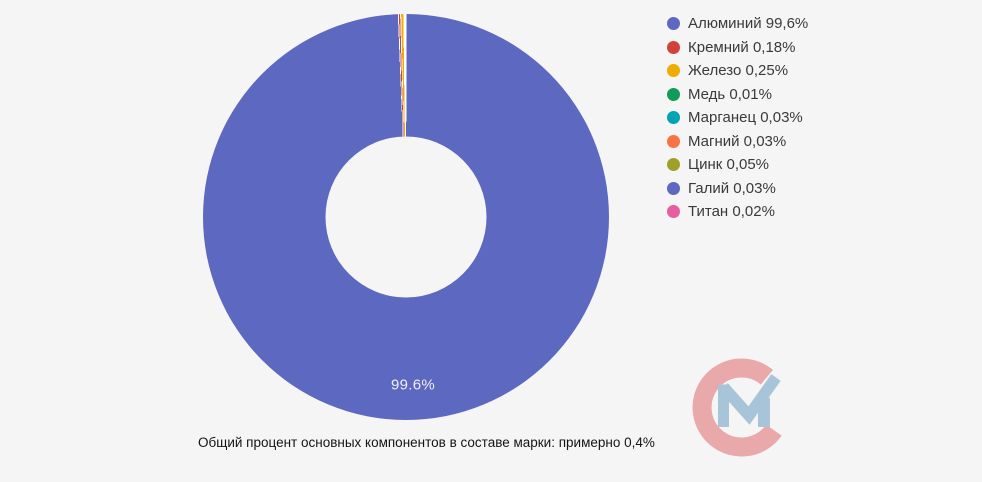  I want to click on legend-item-2: Железо 0,25%, so click(737, 71).